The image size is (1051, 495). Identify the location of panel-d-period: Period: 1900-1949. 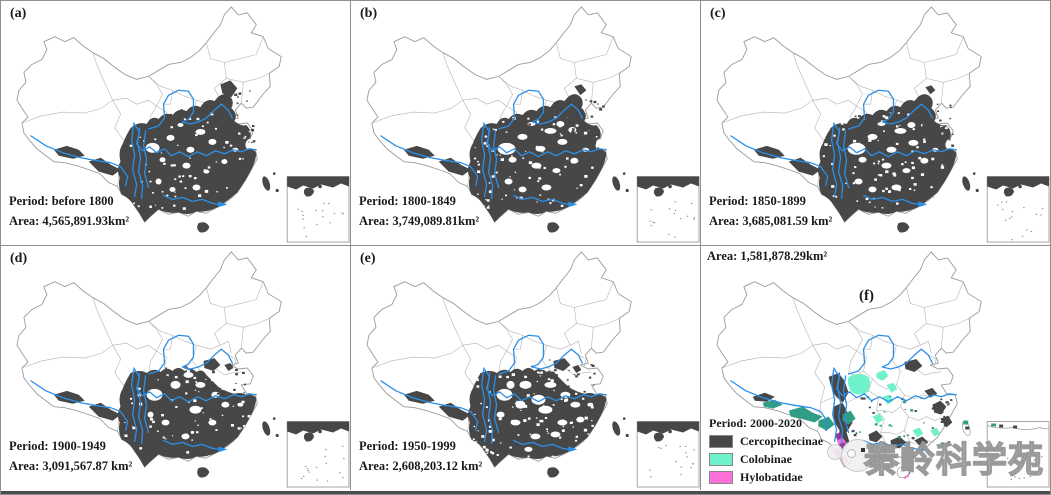
(57, 446).